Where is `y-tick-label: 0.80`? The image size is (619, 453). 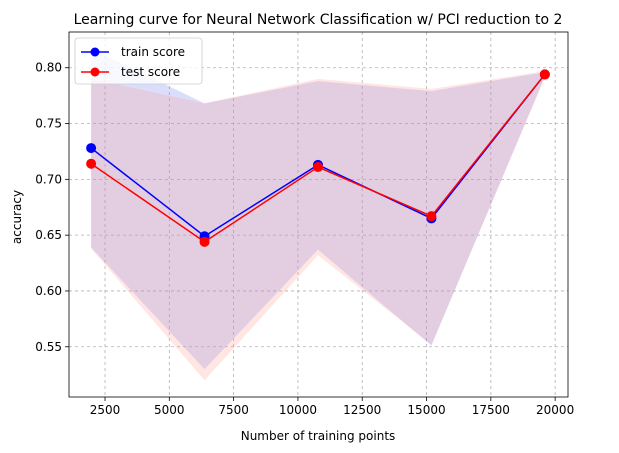 y-tick-label: 0.80 is located at coordinates (48, 68).